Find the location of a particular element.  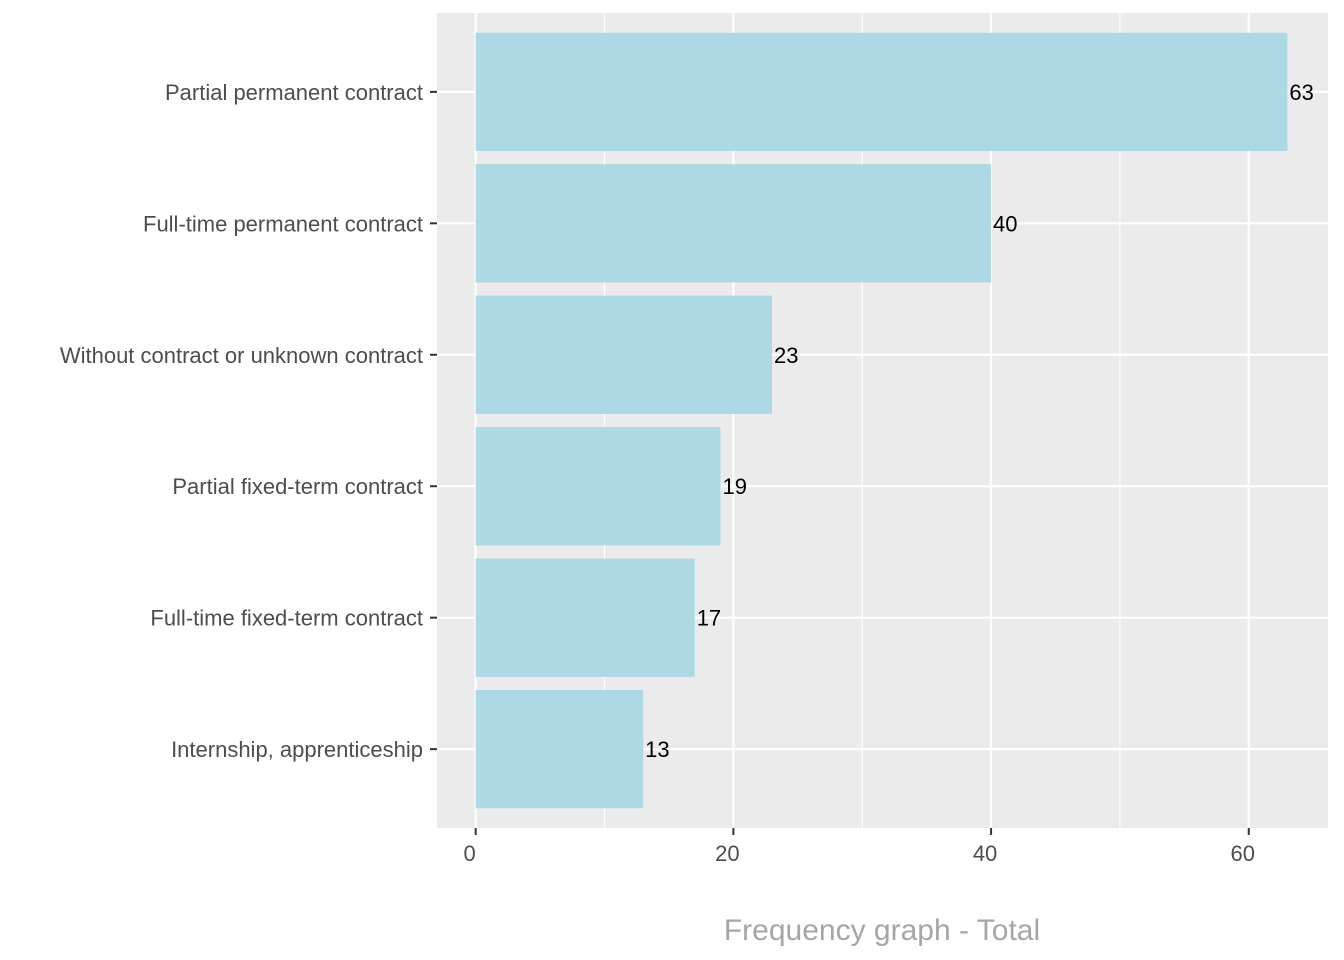

category-label: Partial fixed-term contract is located at coordinates (297, 486).